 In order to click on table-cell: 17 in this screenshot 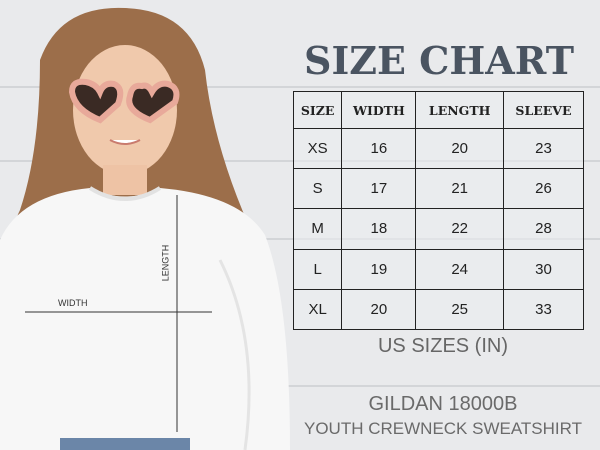, I will do `click(379, 189)`.